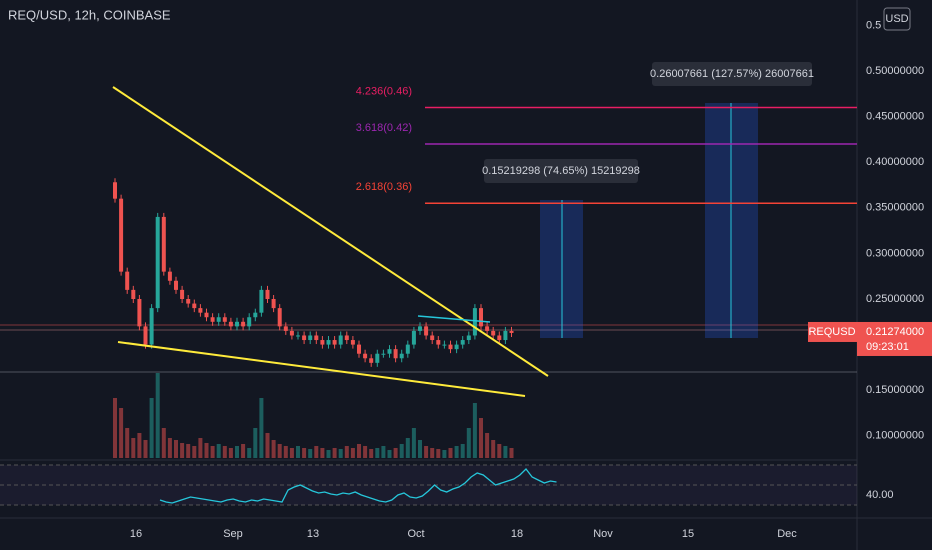  I want to click on price-tag-symbol: REQUSD, so click(831, 332).